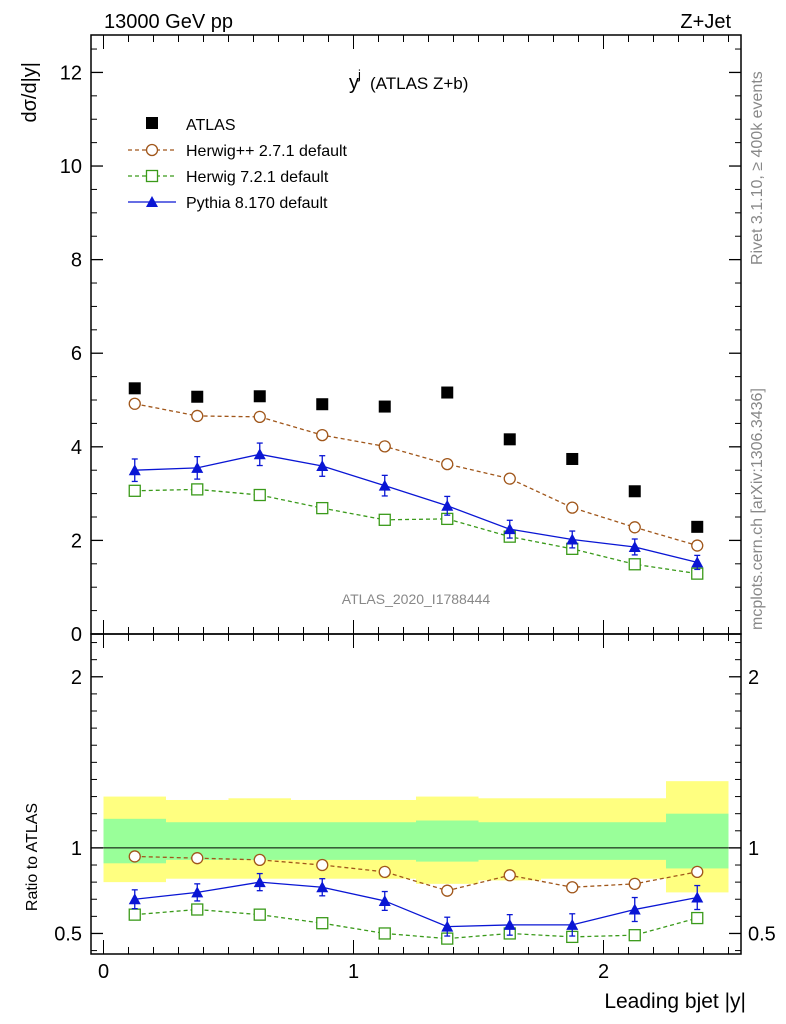 This screenshot has height=1024, width=786. Describe the element at coordinates (408, 80) in the screenshot. I see `plot-title: y j (ATLAS Z+b)` at that location.